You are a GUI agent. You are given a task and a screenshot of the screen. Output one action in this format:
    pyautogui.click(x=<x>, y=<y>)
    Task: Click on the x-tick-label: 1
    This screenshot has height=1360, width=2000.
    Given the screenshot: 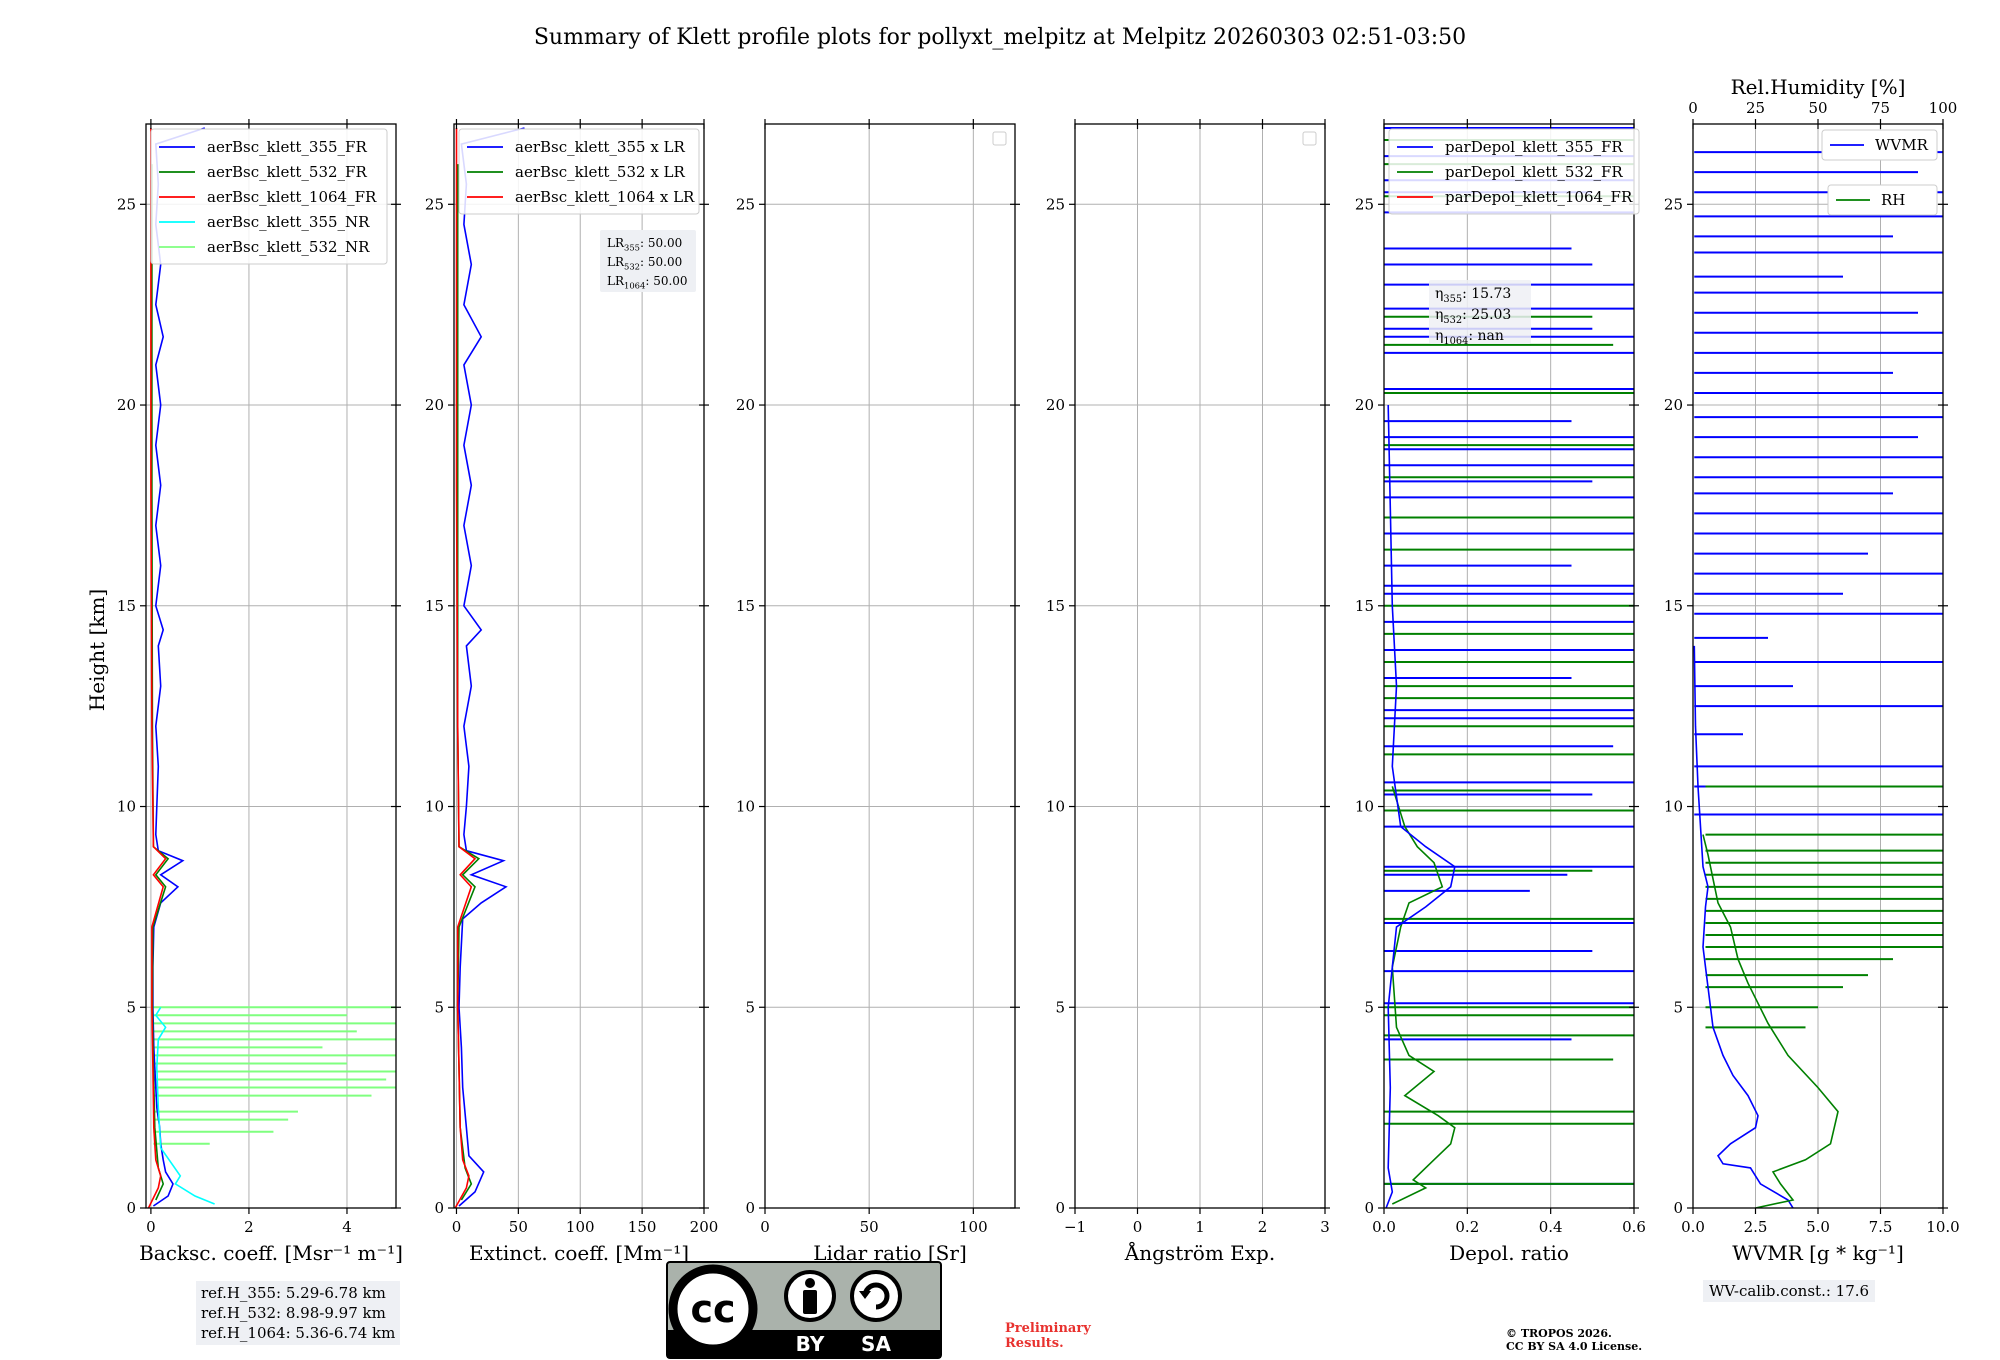 What is the action you would take?
    pyautogui.click(x=1200, y=1227)
    